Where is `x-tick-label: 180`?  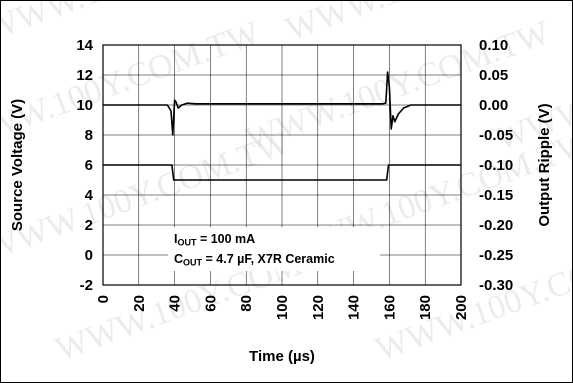 x-tick-label: 180 is located at coordinates (425, 307).